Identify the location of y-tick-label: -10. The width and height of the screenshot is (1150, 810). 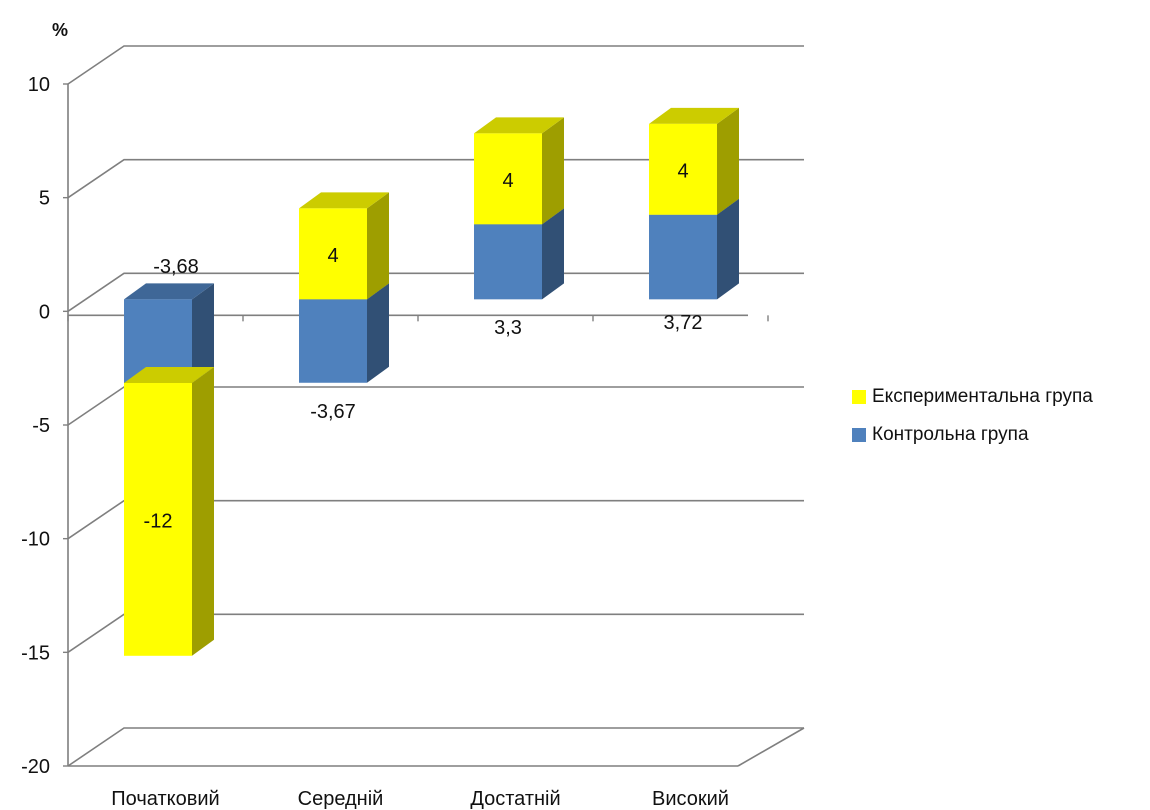
(35, 540).